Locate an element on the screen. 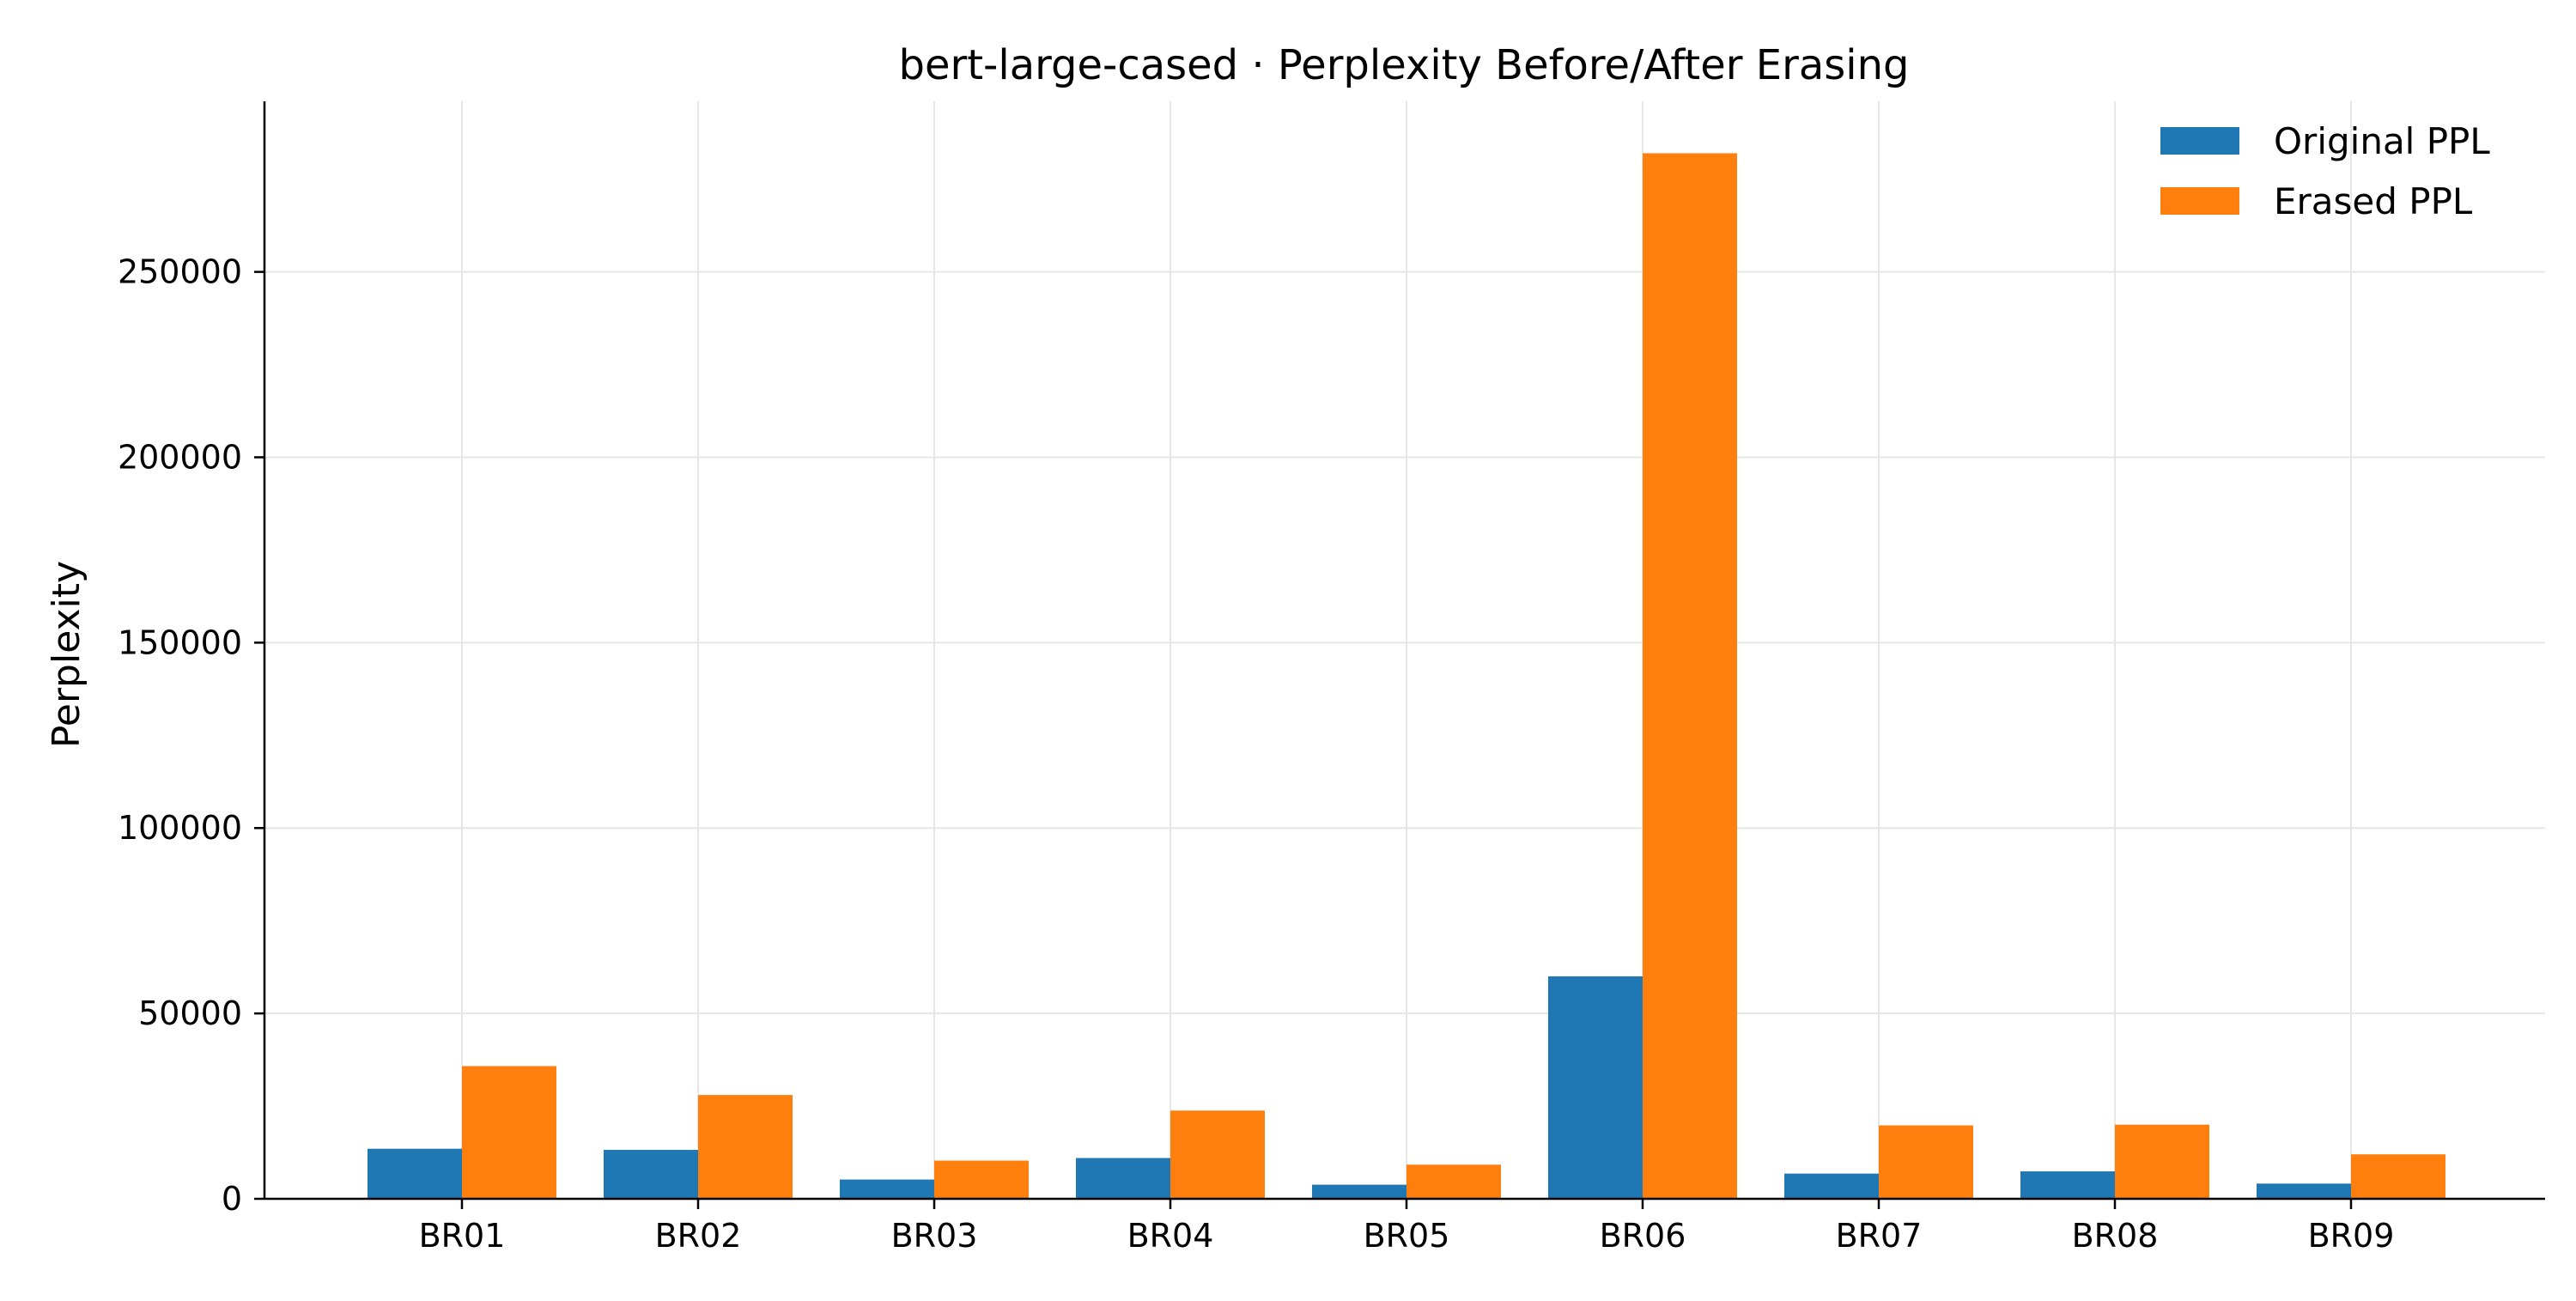  y-axis-label: Perplexity is located at coordinates (66, 655).